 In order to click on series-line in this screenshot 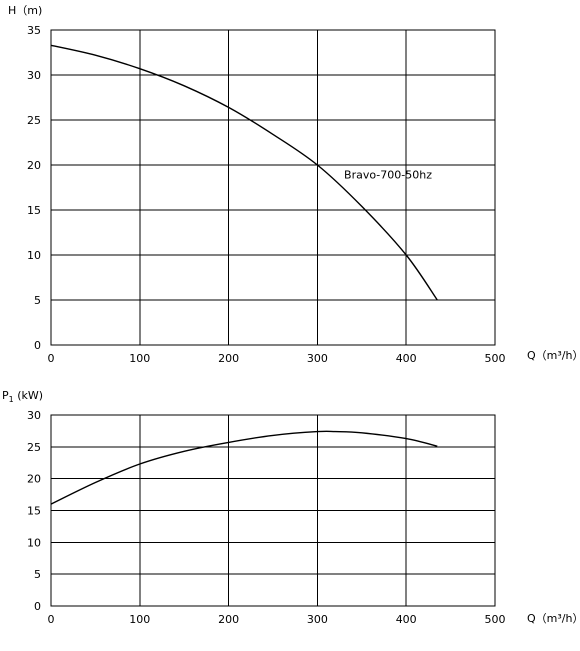, I will do `click(244, 467)`.